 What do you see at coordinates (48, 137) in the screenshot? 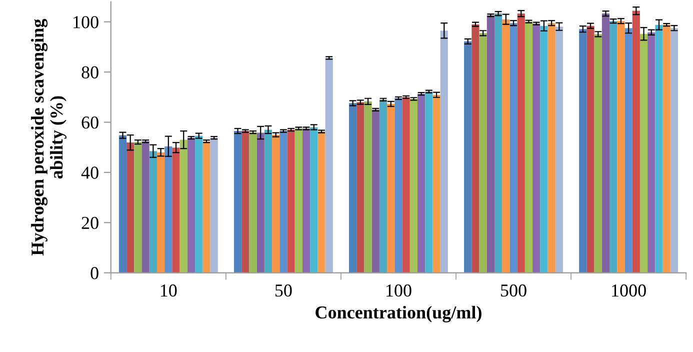
I see `y-axis-title: Hydrogen peroxide scavenging ability (%)` at bounding box center [48, 137].